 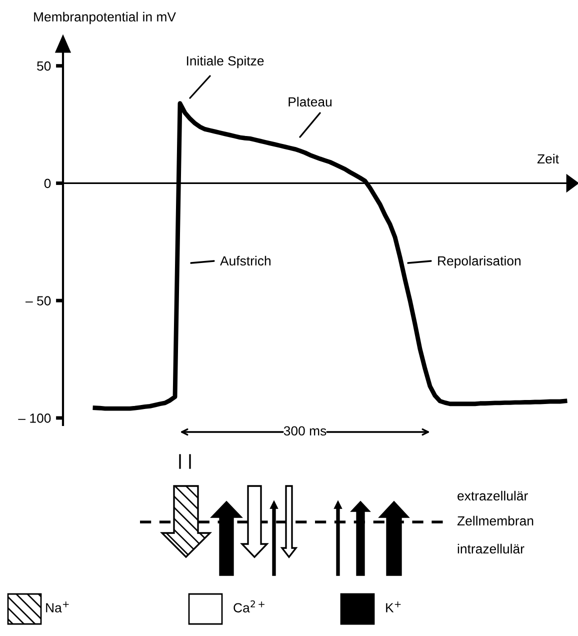 I want to click on text: Na$^{+}$, so click(x=57, y=606).